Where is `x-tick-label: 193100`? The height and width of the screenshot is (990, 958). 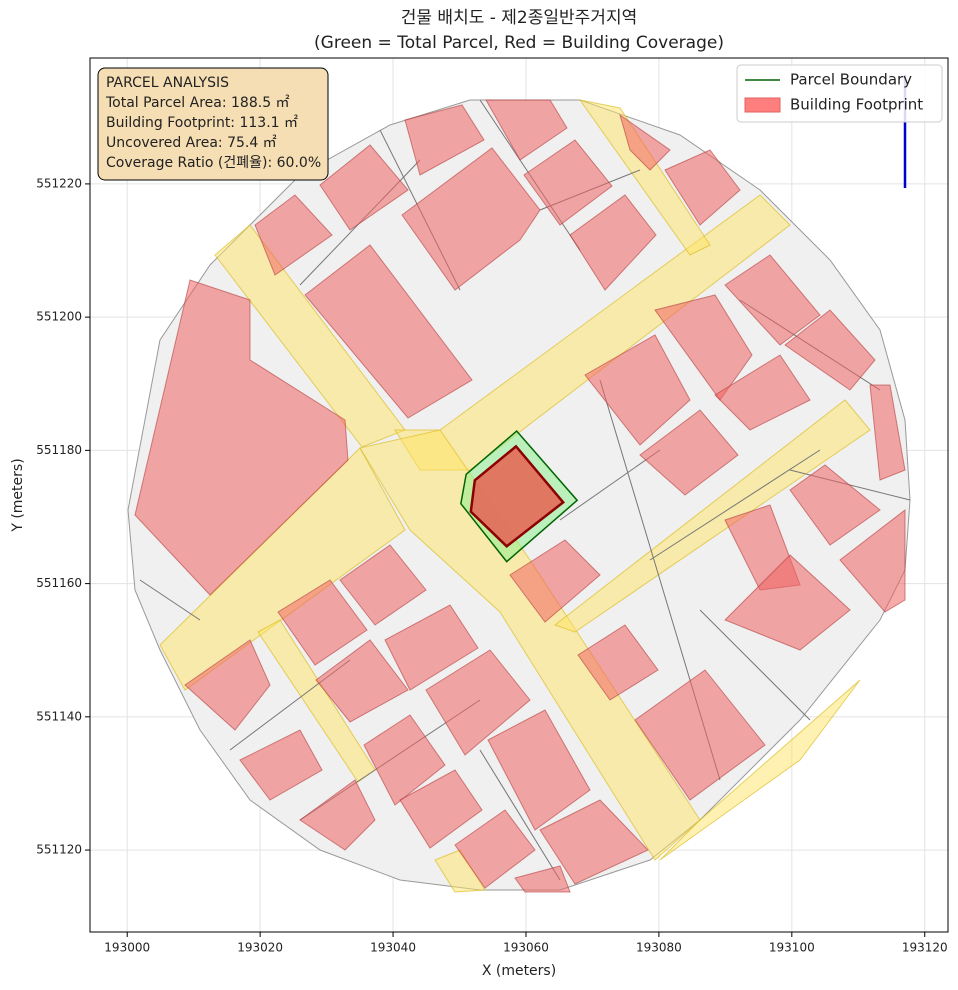
x-tick-label: 193100 is located at coordinates (792, 948).